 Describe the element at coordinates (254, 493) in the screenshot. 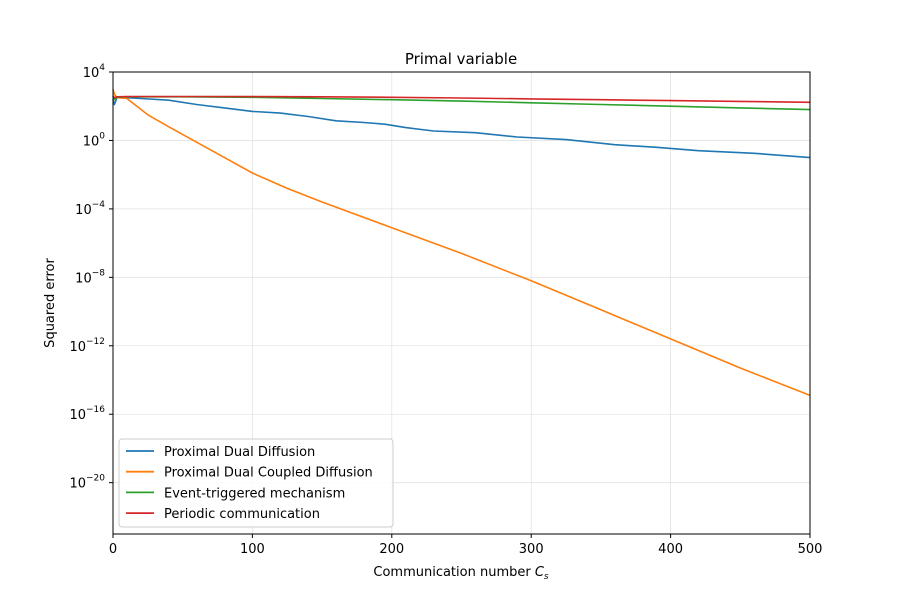

I see `legend-label: Event-triggered mechanism` at that location.